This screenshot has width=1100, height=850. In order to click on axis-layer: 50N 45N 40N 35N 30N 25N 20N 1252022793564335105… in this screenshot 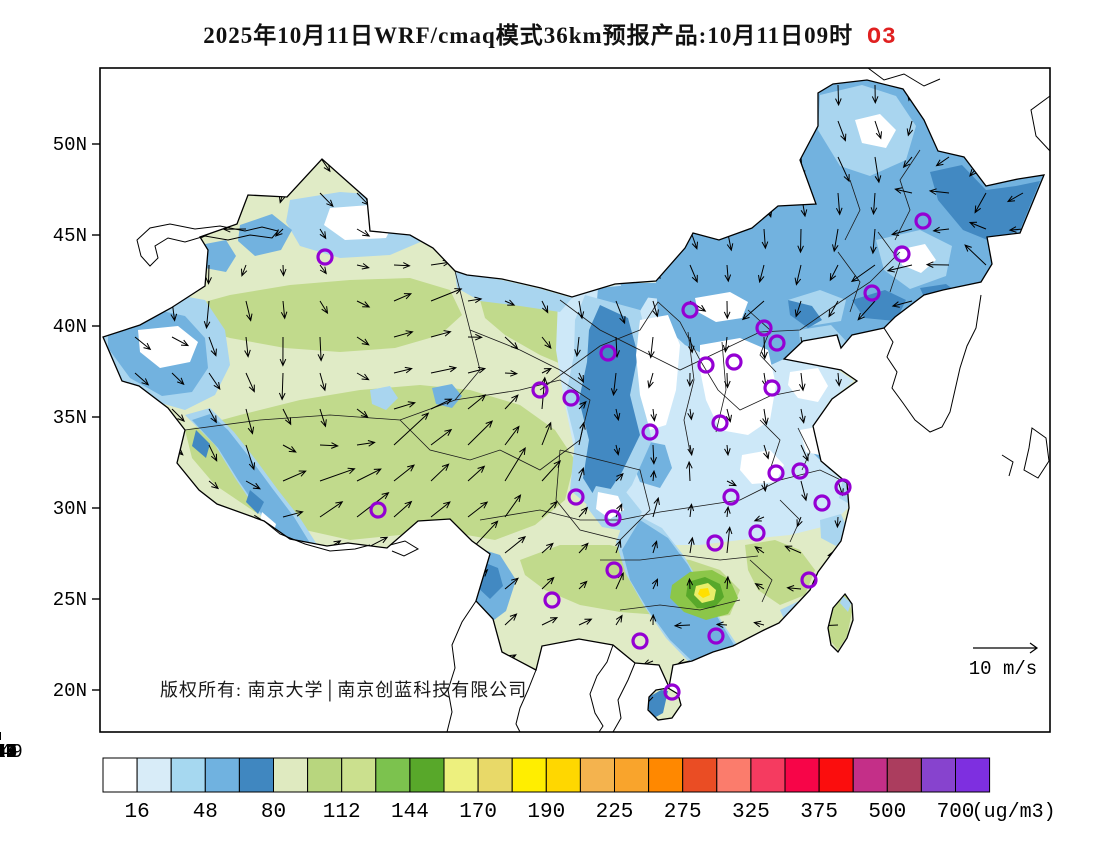, I will do `click(50, 448)`.